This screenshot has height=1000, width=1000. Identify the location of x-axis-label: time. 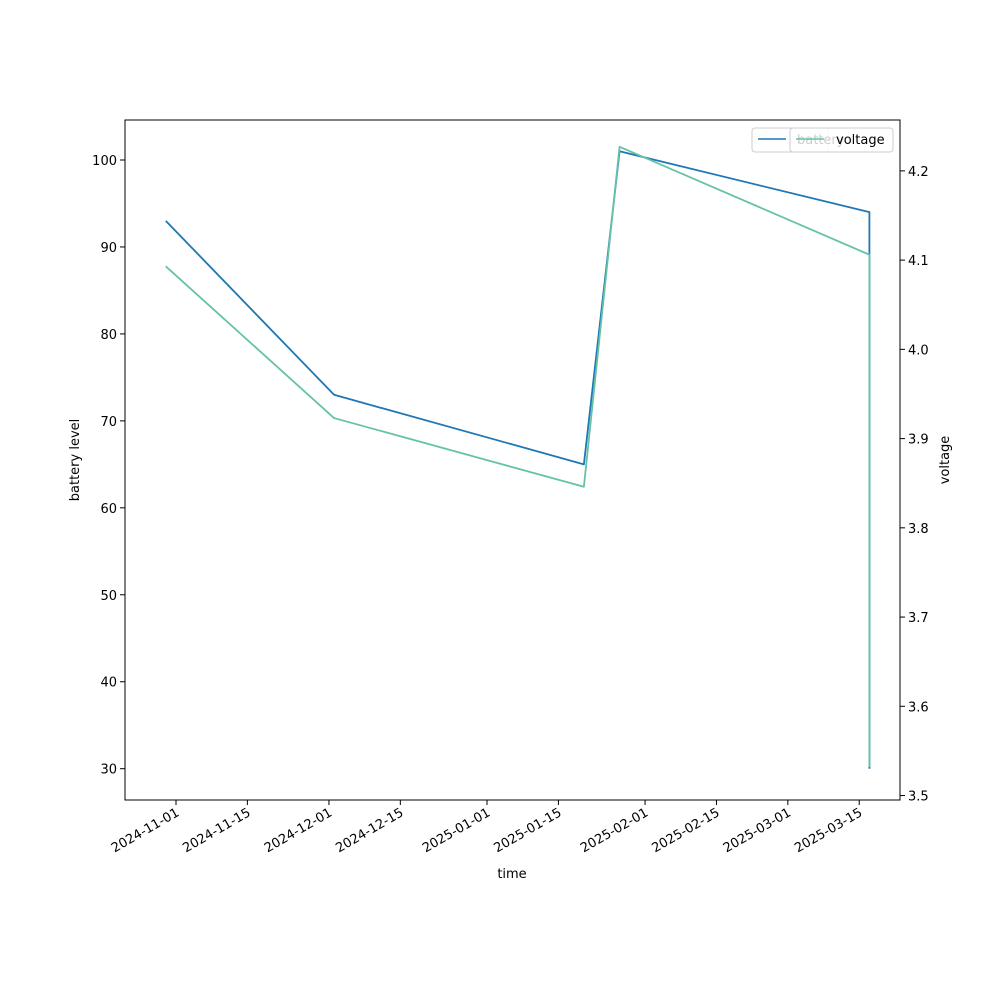
(511, 874).